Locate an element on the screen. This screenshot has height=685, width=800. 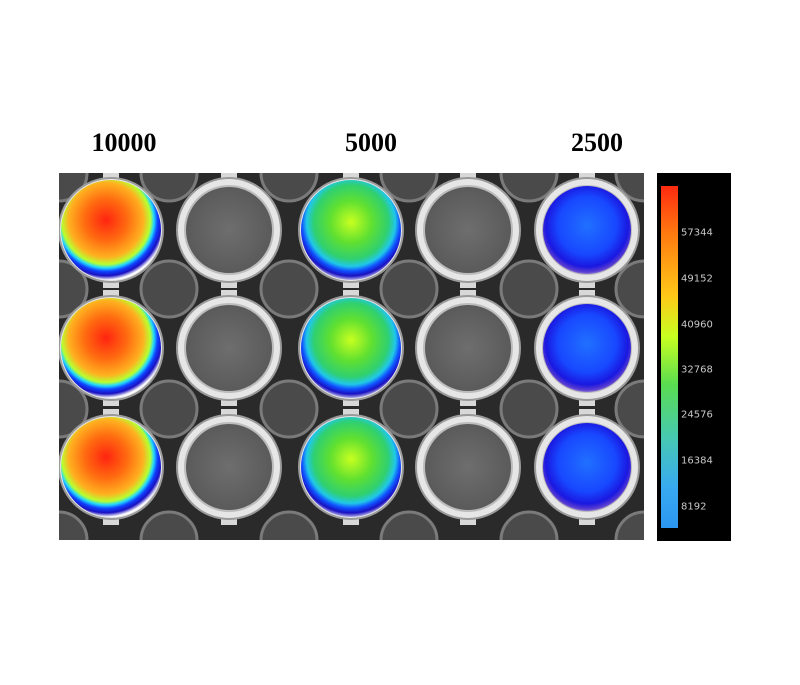
column-label-10000: 10000 is located at coordinates (124, 142).